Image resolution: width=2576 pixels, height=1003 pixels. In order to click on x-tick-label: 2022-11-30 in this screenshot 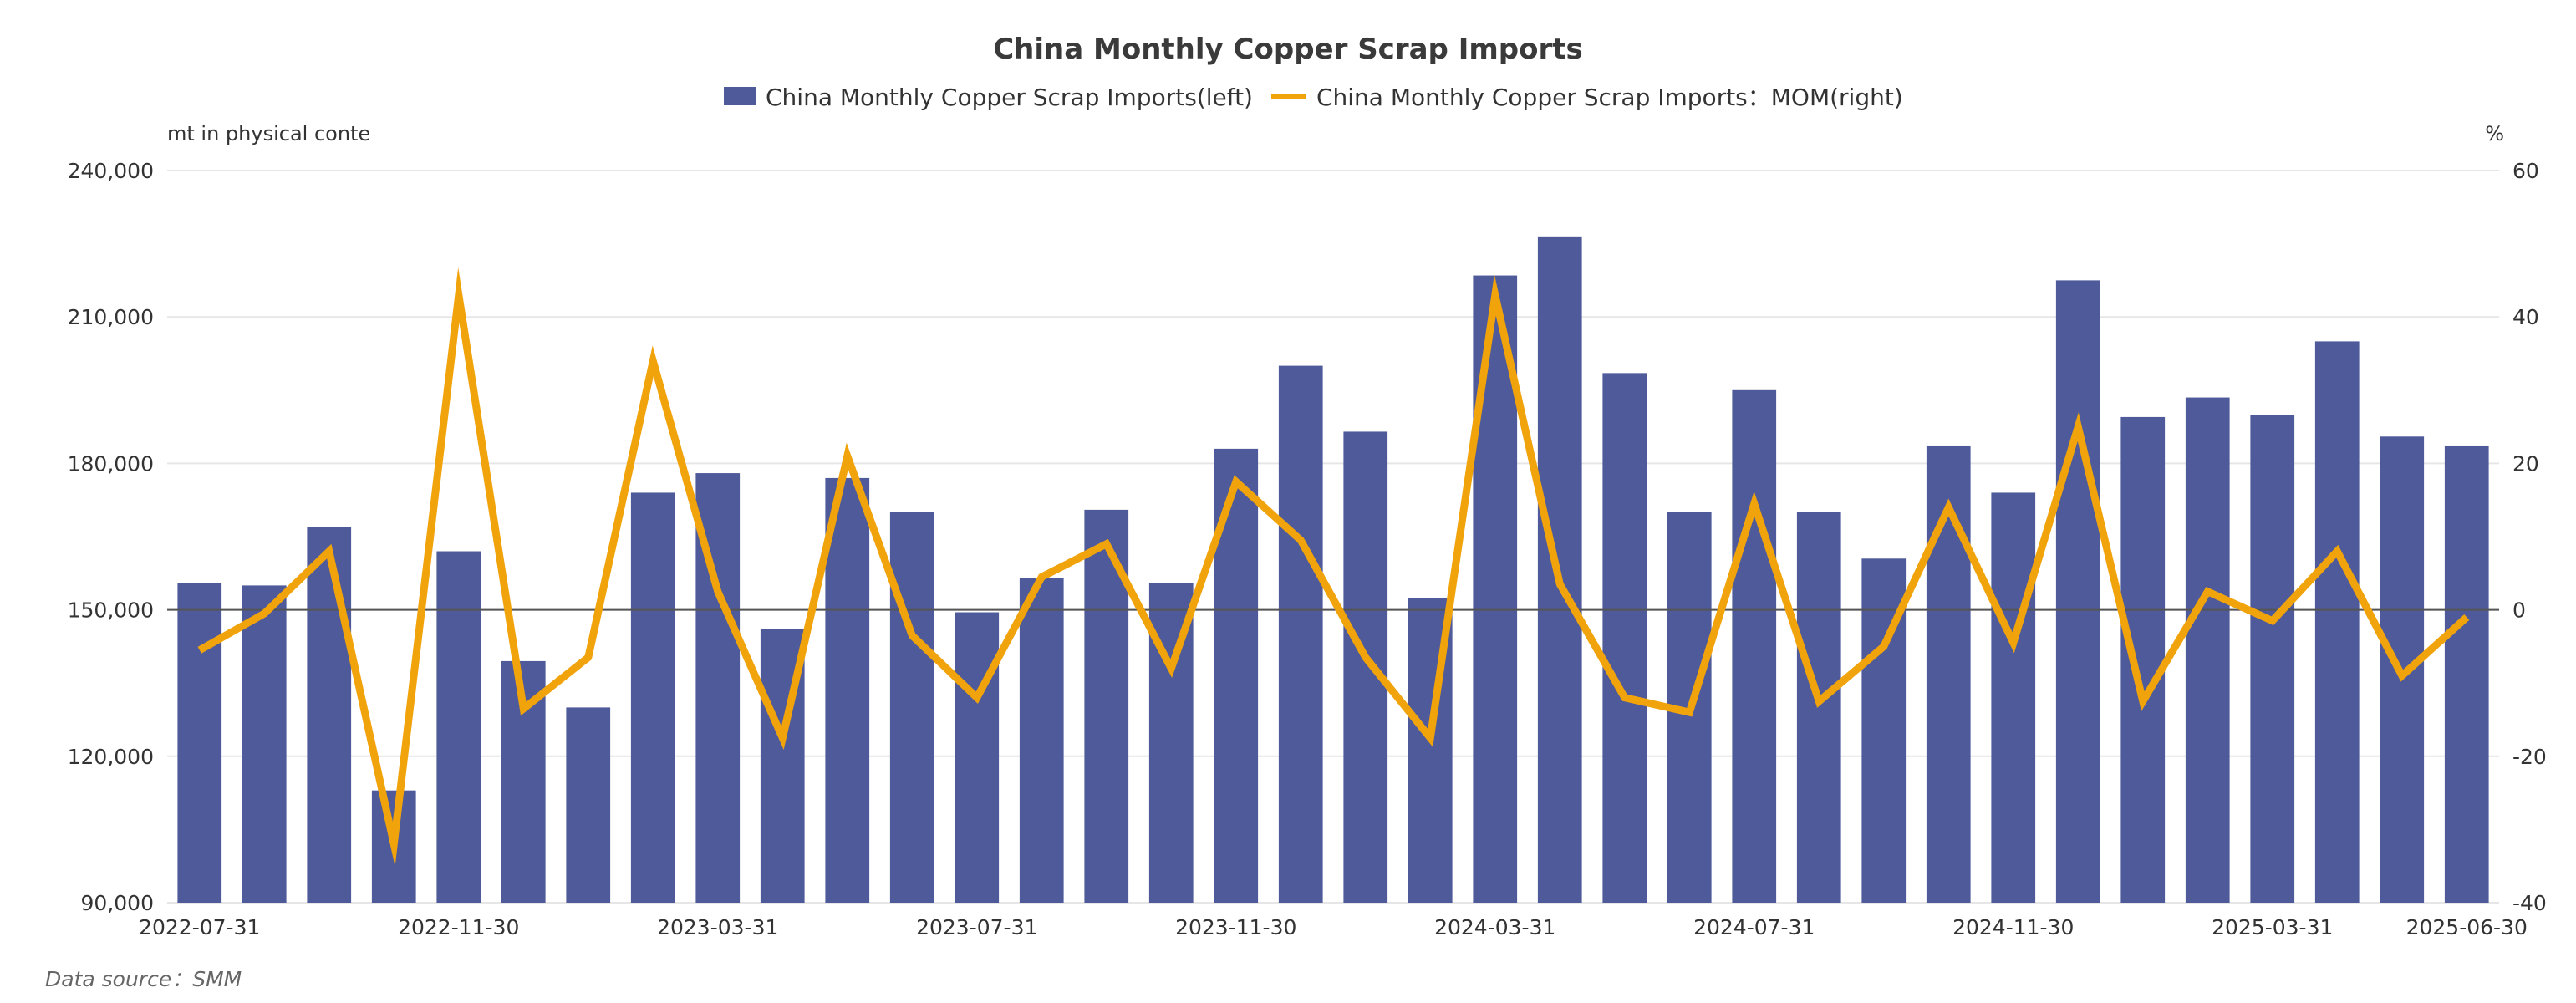, I will do `click(458, 927)`.